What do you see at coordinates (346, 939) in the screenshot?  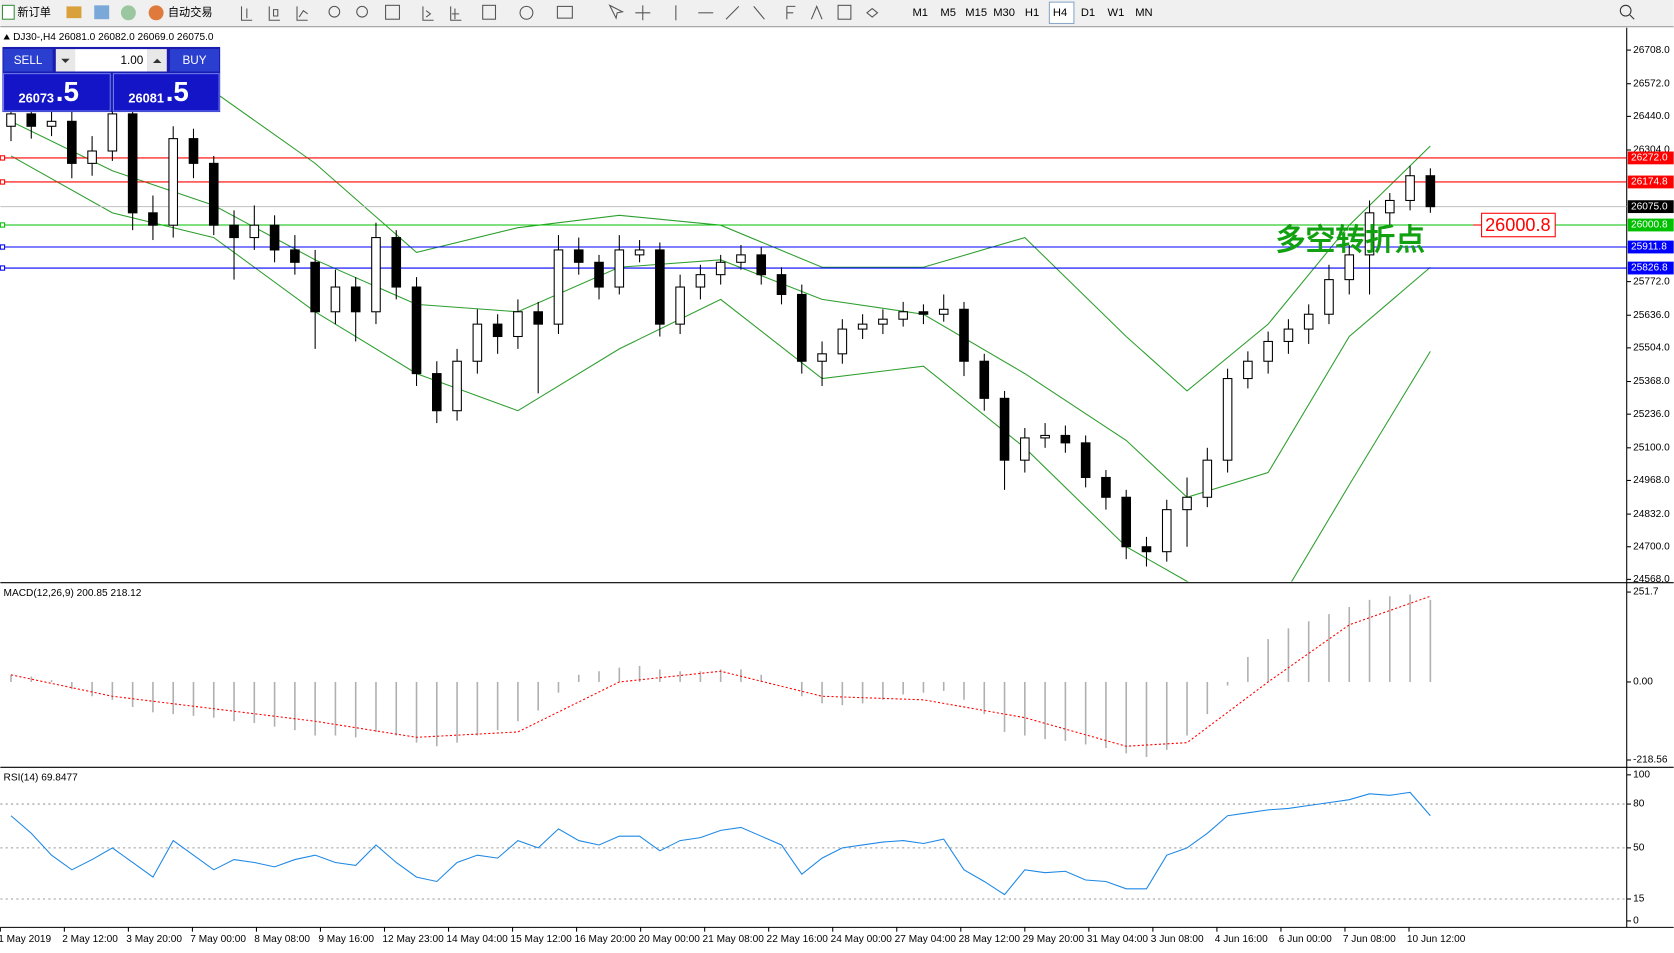 I see `time-label: 9 May 16:00` at bounding box center [346, 939].